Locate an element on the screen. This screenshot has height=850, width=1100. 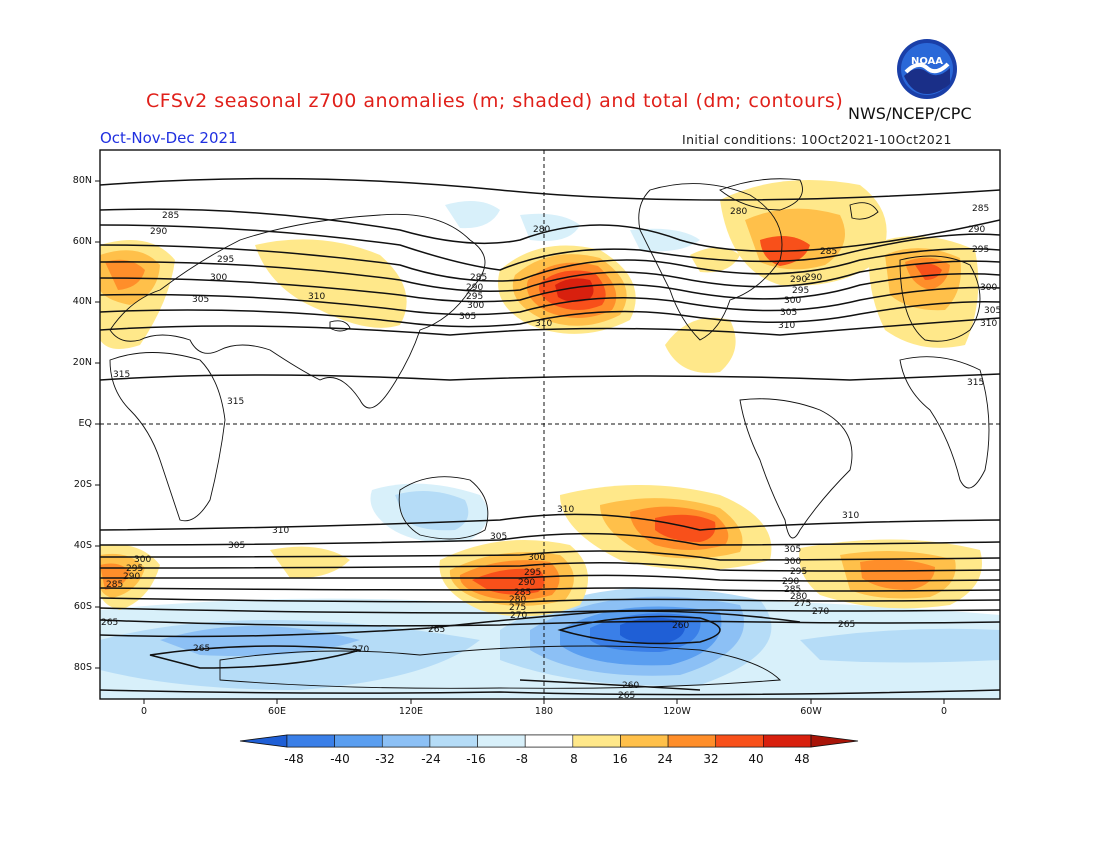
lat-label: 20S is located at coordinates (82, 484).